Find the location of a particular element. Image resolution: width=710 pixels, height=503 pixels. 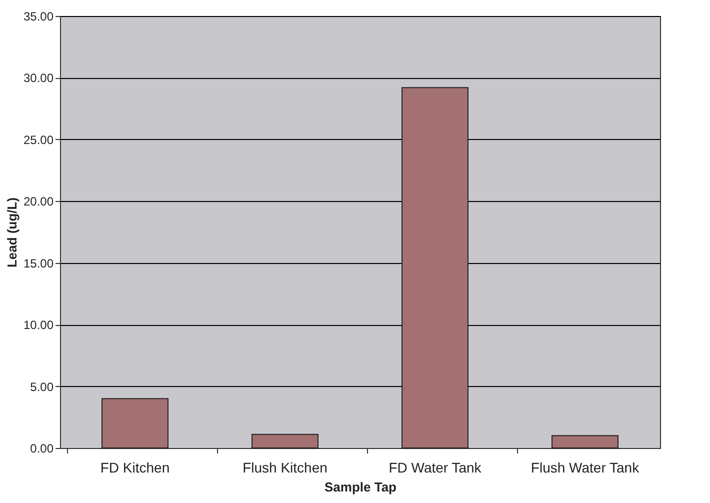

y-tick-label: 15.00 is located at coordinates (38, 263).